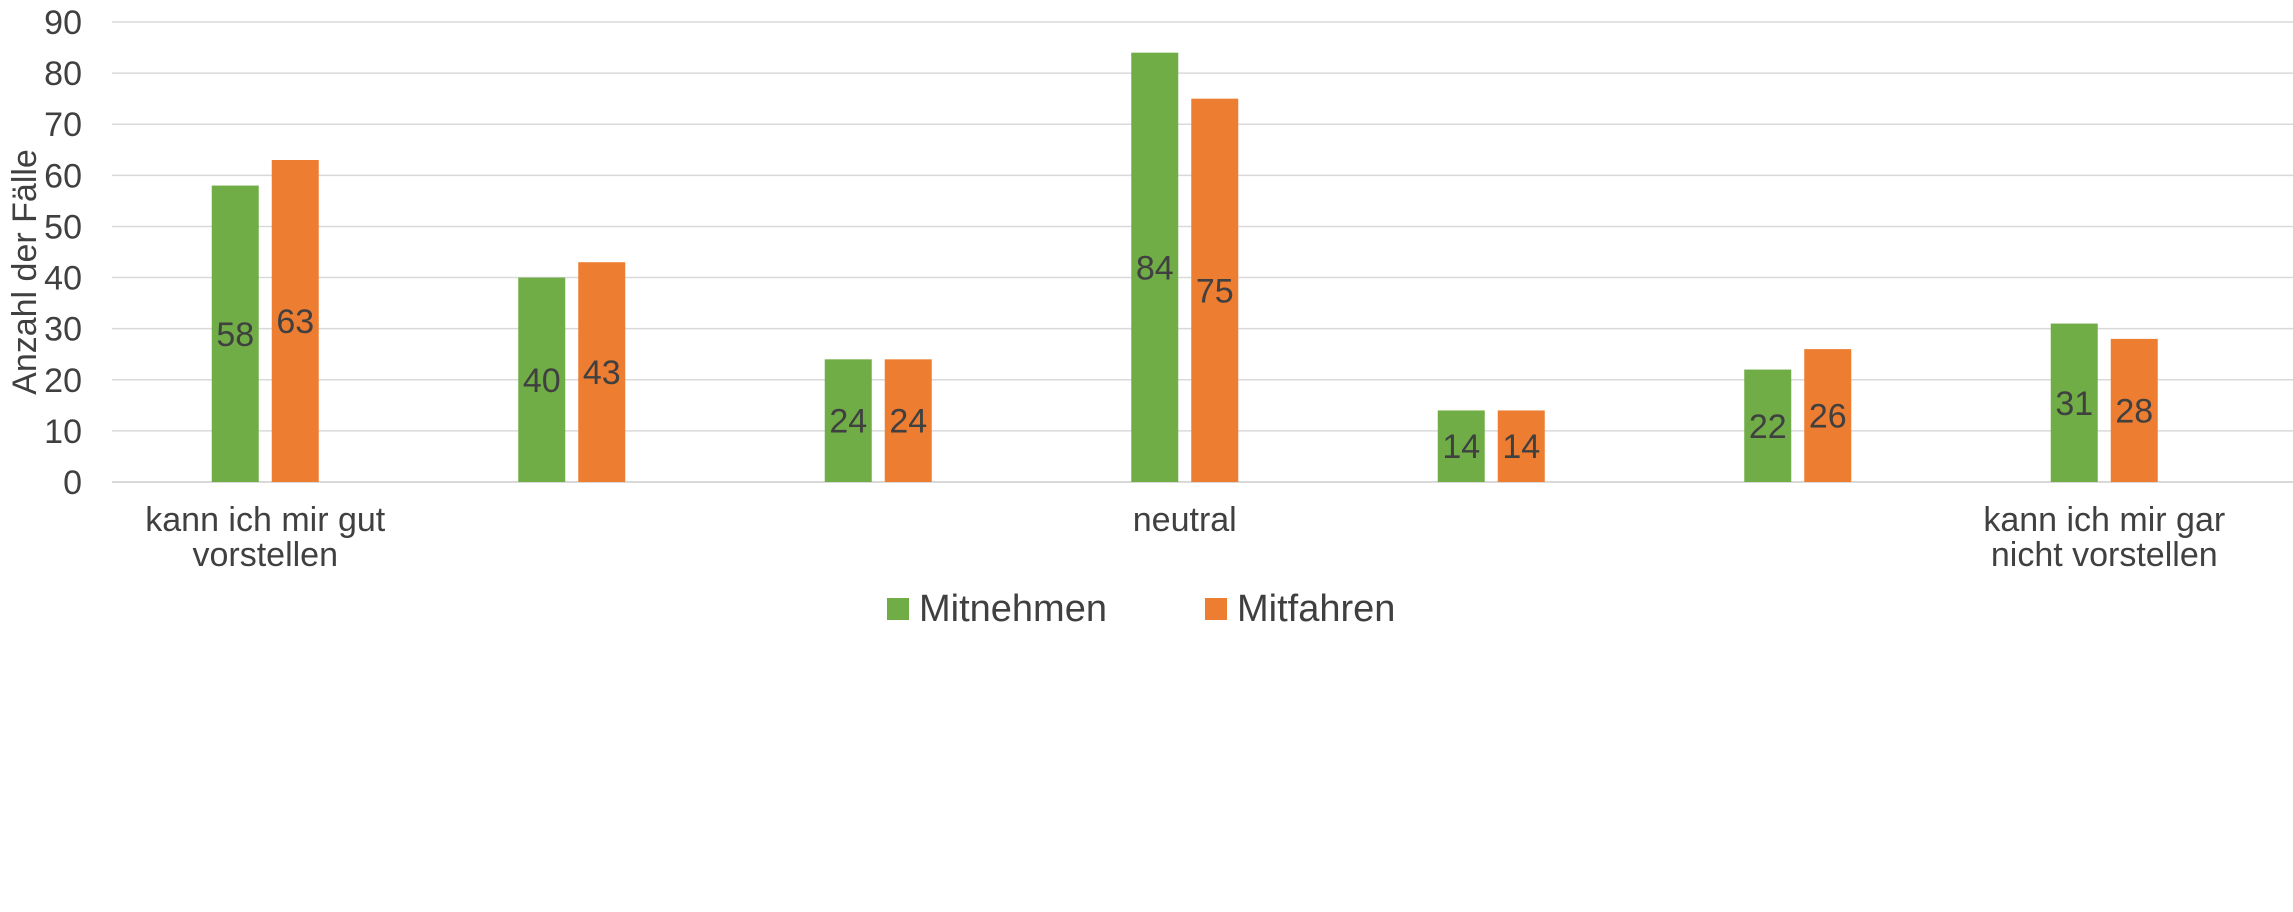  What do you see at coordinates (63, 253) in the screenshot?
I see `y-axis-ticks: 0 10 20 30 40 50 60 70 80 90` at bounding box center [63, 253].